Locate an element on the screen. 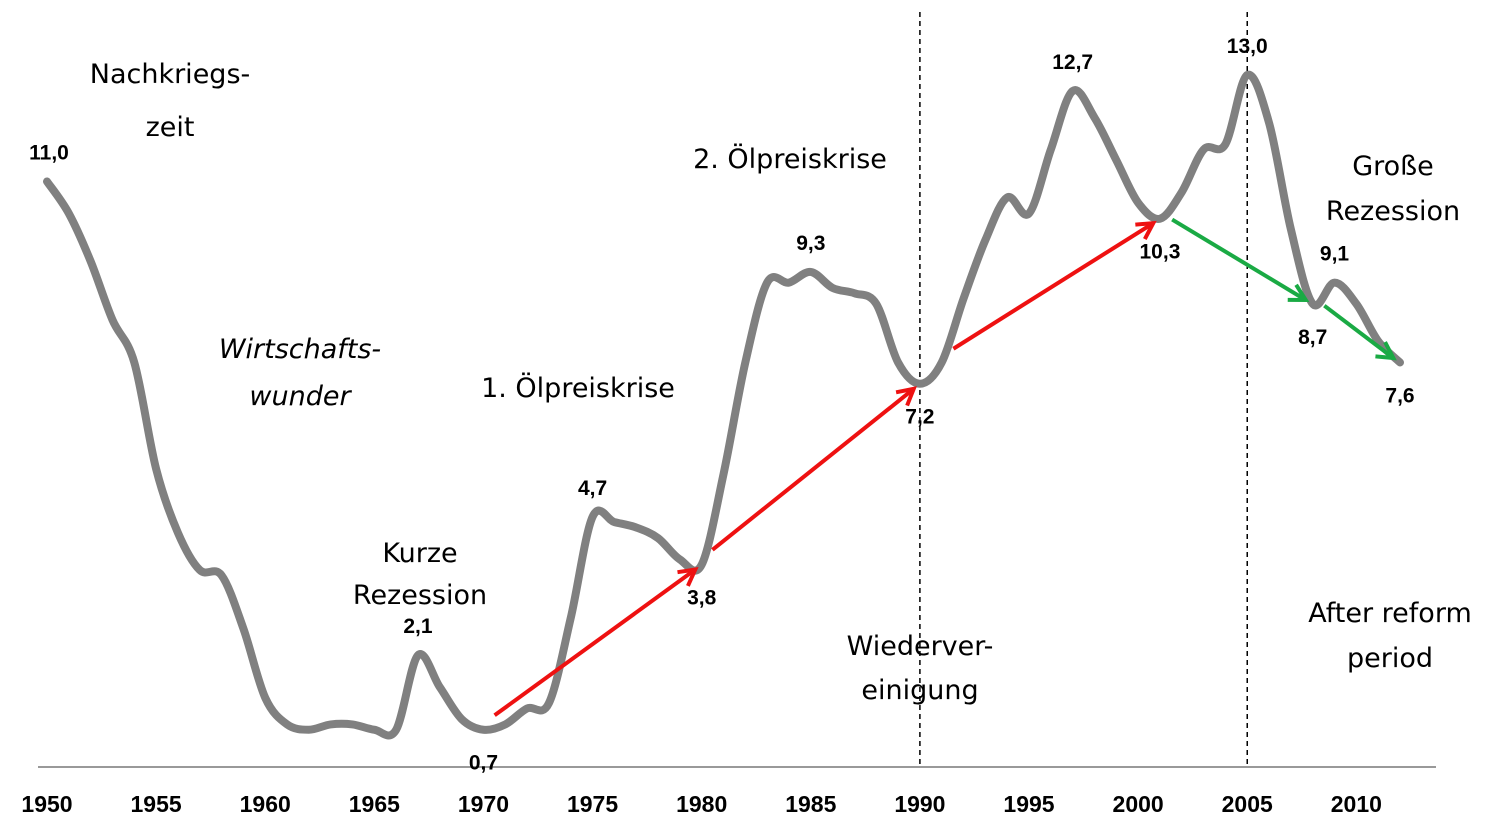 The width and height of the screenshot is (1490, 822). x-tick-label: 2005 is located at coordinates (1247, 804).